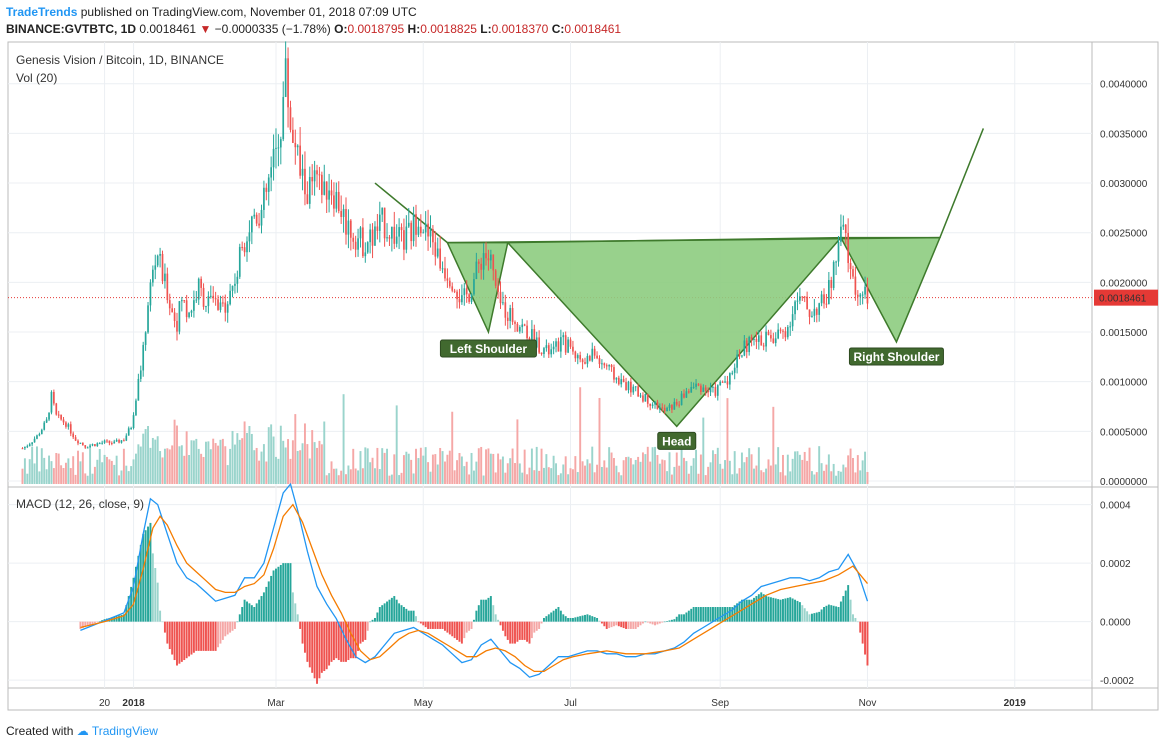  I want to click on macd-tick-label: 0.0004, so click(1115, 506).